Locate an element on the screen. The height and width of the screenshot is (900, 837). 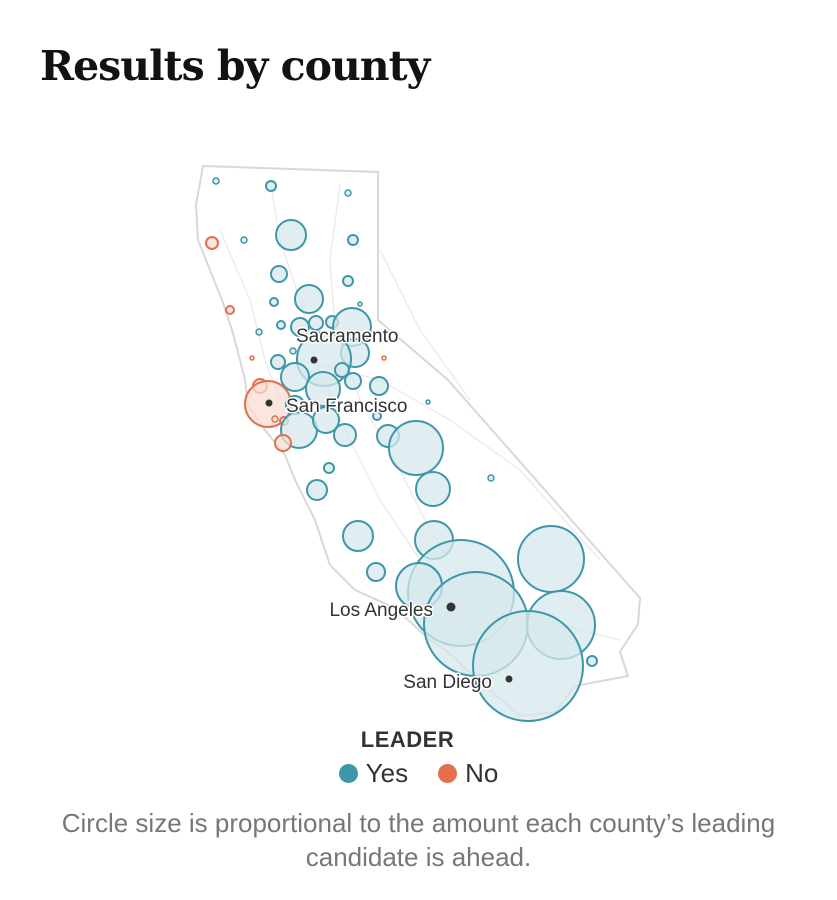
legend-label-no: No is located at coordinates (482, 773).